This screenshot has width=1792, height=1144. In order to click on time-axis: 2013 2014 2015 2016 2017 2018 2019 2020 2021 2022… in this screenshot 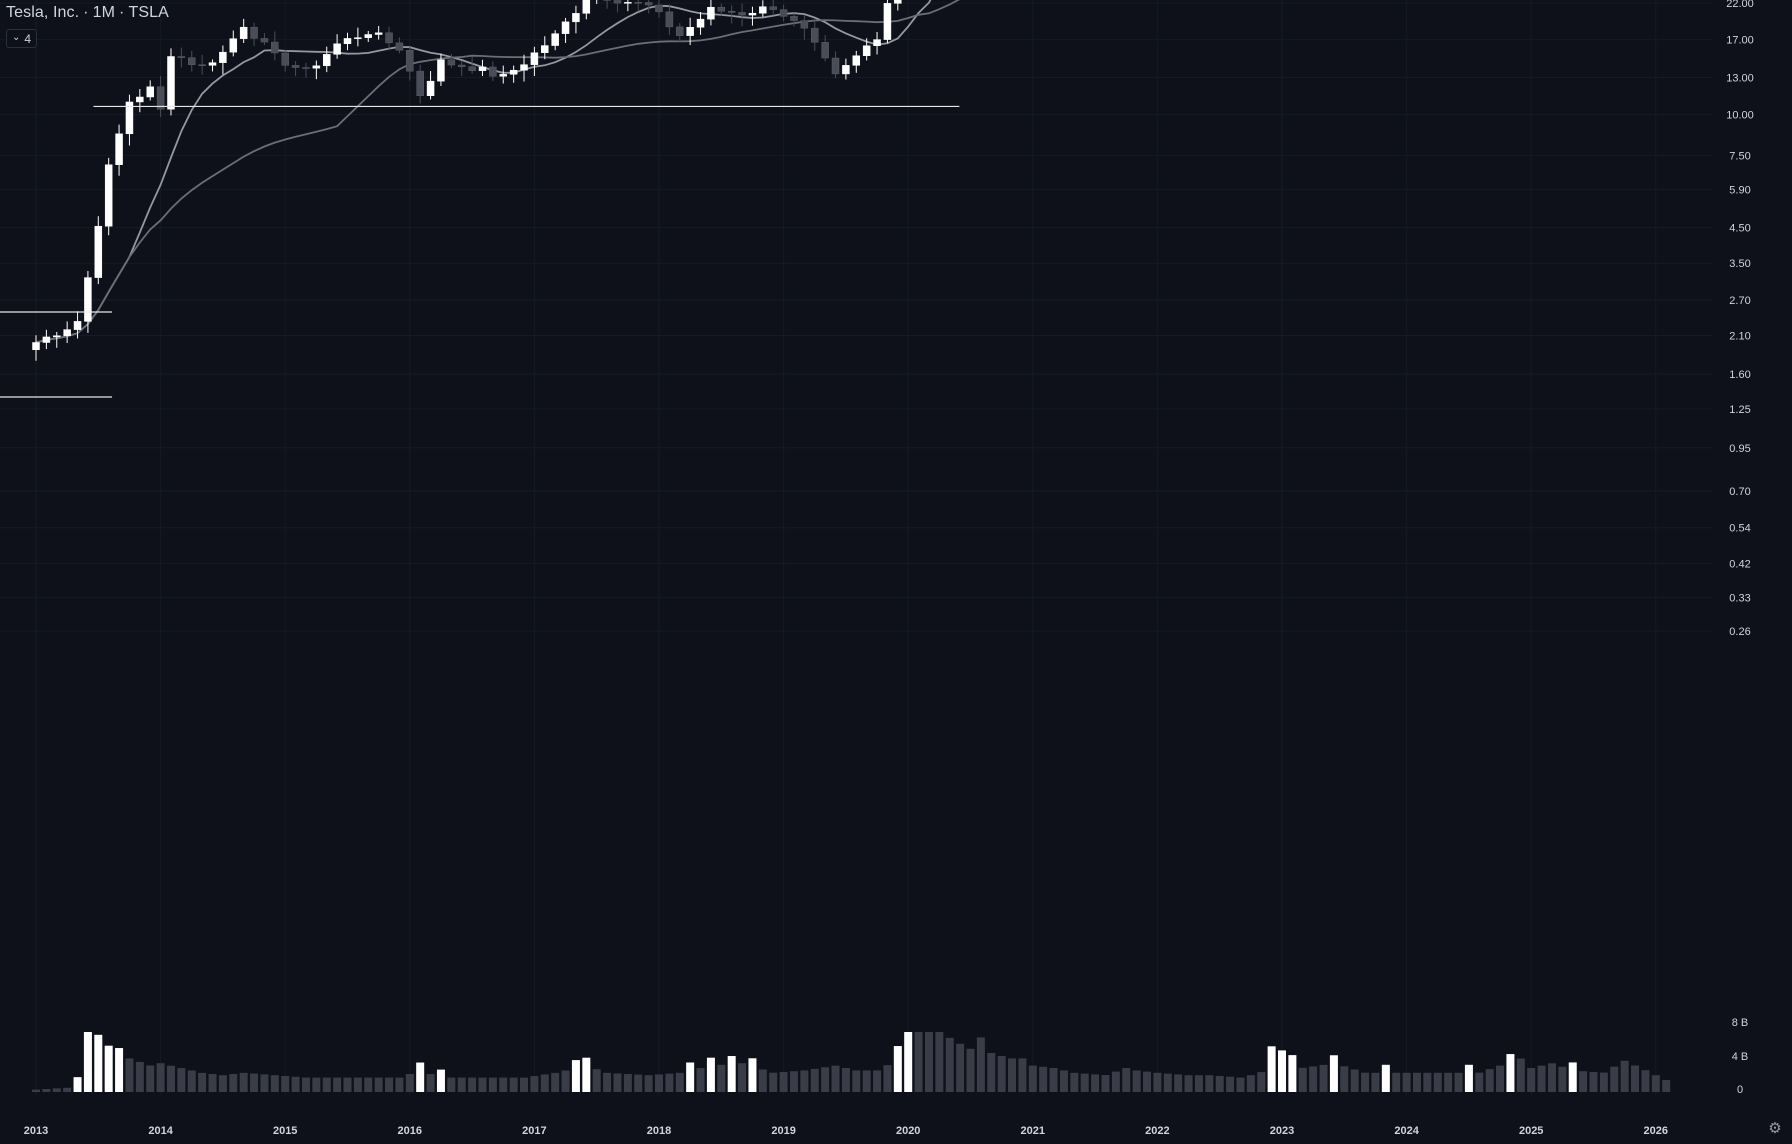, I will do `click(846, 1131)`.